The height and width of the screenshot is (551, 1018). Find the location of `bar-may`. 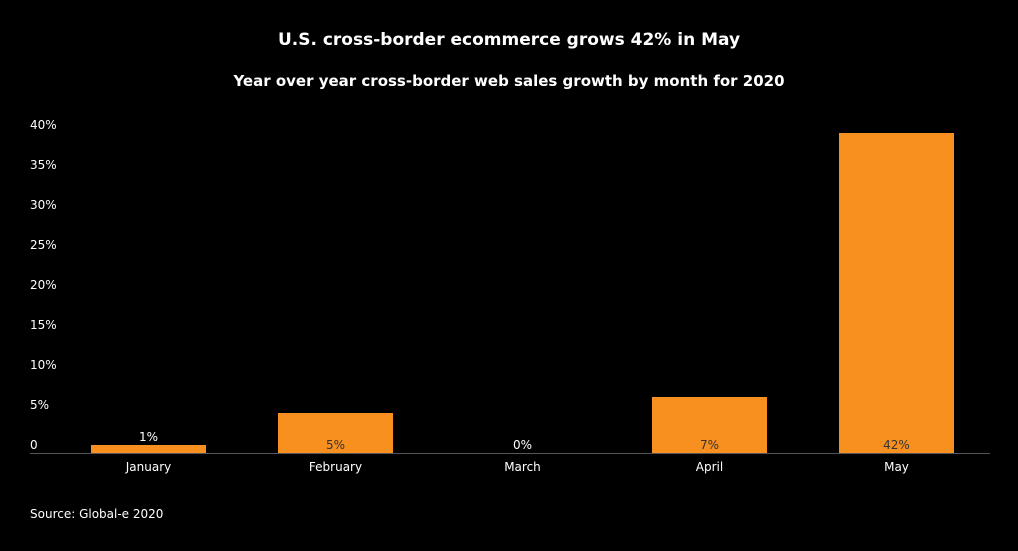

bar-may is located at coordinates (896, 293).